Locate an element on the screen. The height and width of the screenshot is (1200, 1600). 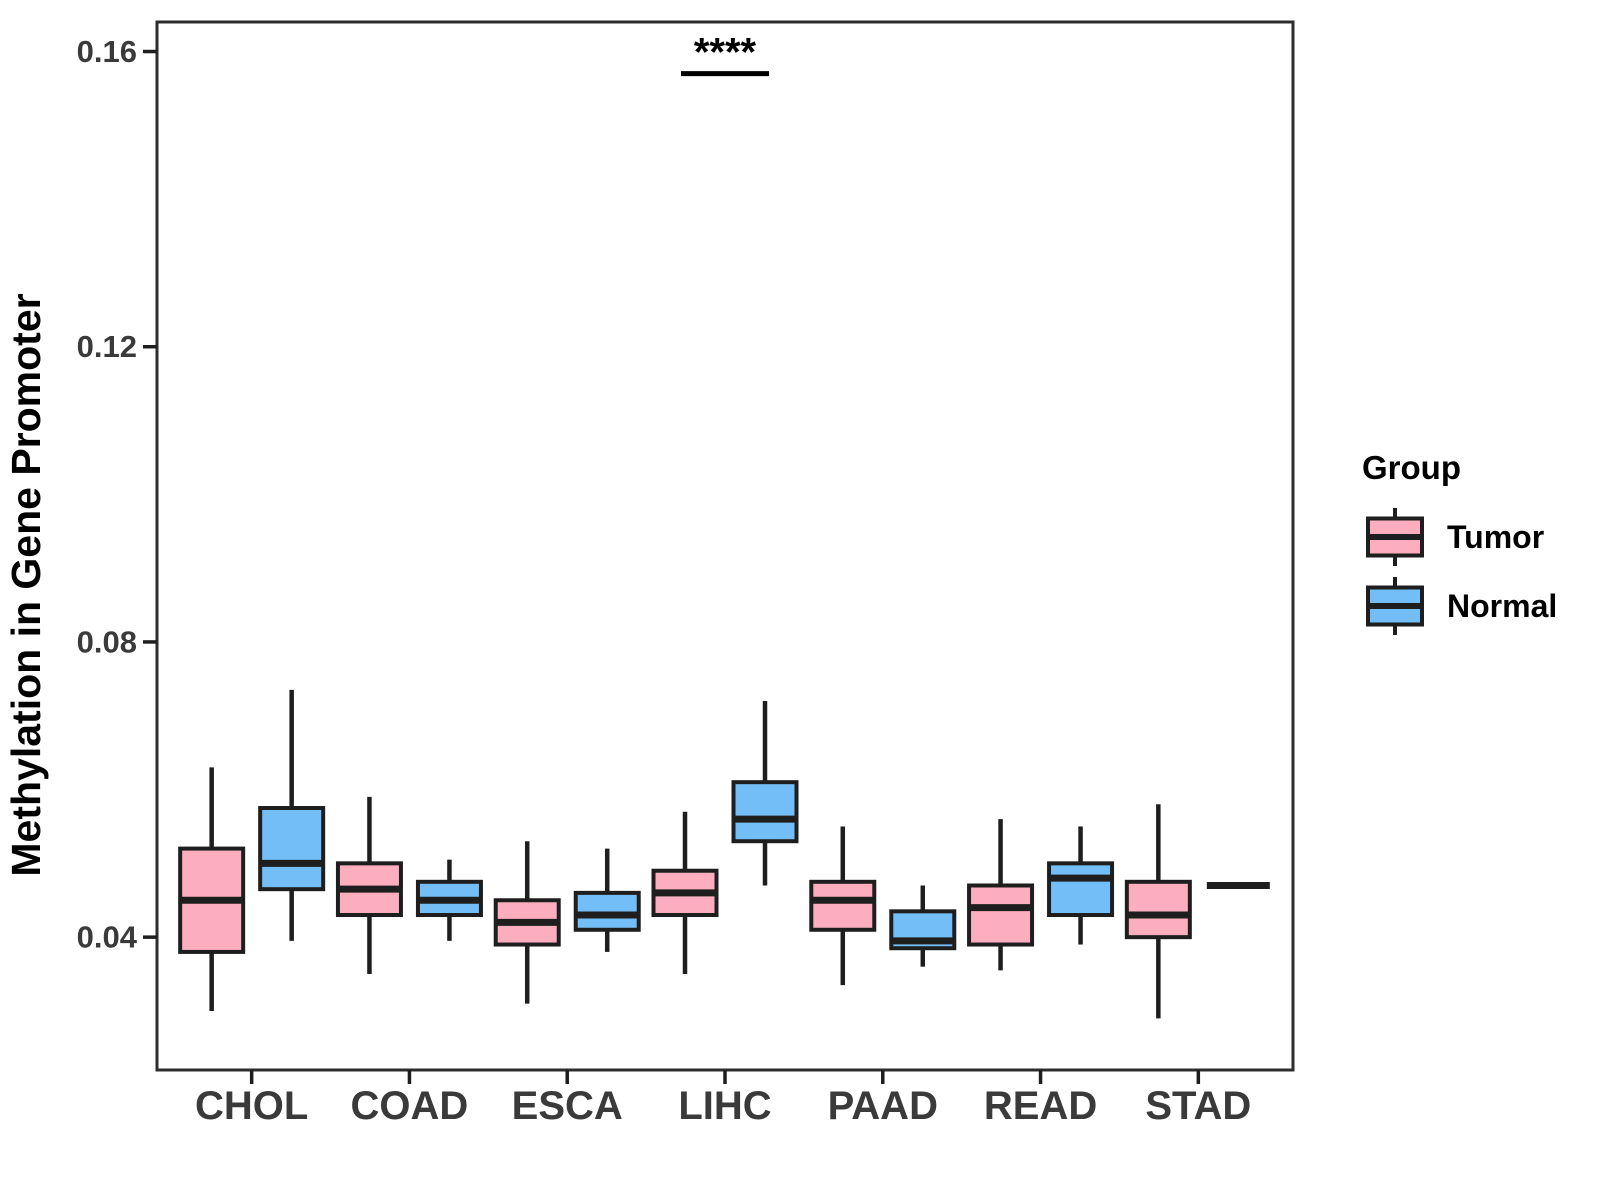
x-tick-label-stad: STAD is located at coordinates (1198, 1106).